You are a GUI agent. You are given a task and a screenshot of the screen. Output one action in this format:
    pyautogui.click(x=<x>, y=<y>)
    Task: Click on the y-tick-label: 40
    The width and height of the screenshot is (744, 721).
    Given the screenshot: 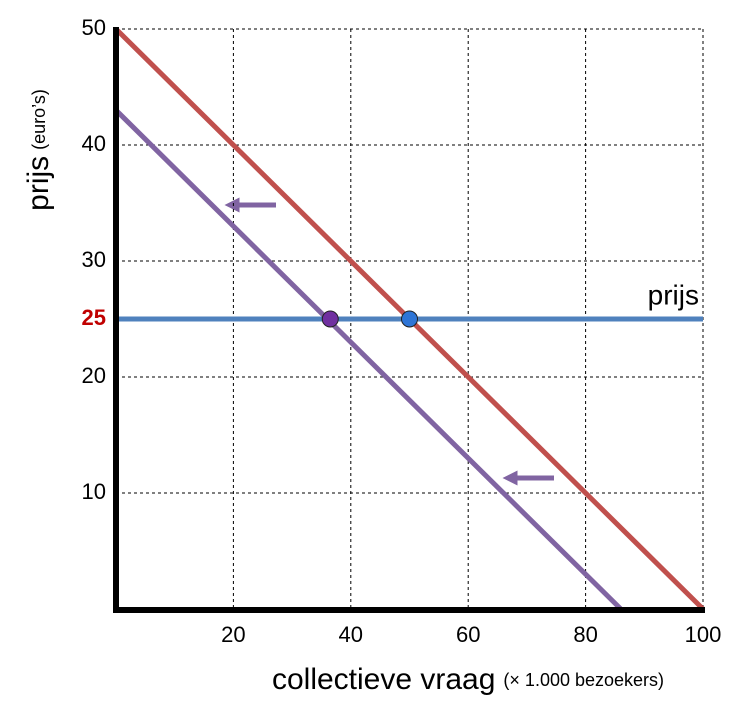 What is the action you would take?
    pyautogui.click(x=94, y=143)
    